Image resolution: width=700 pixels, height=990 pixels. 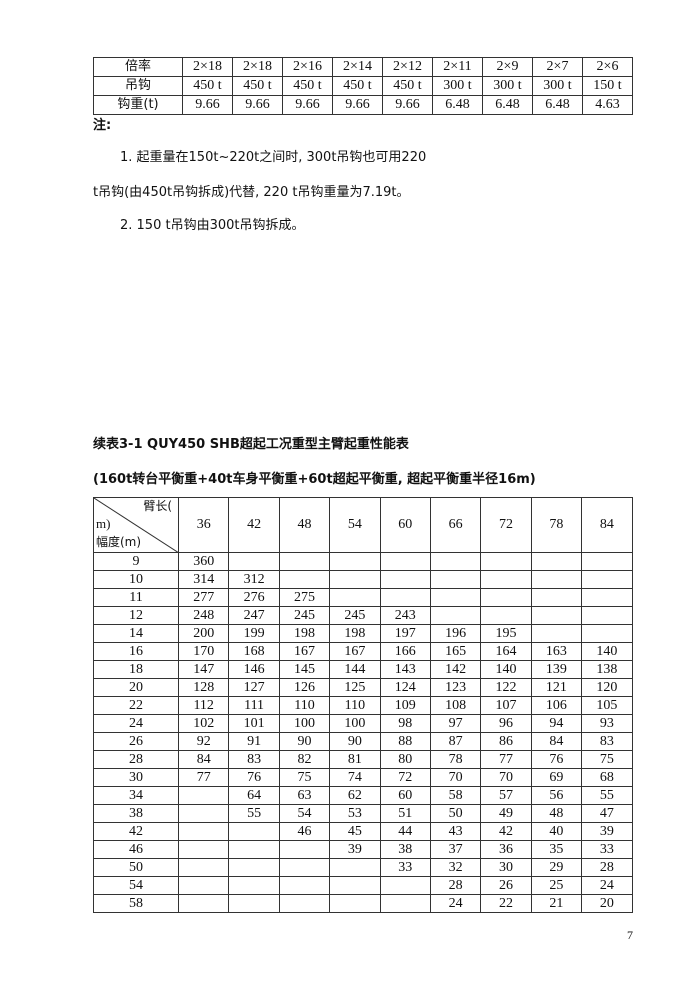 I want to click on capacity-cell: 72, so click(x=405, y=777).